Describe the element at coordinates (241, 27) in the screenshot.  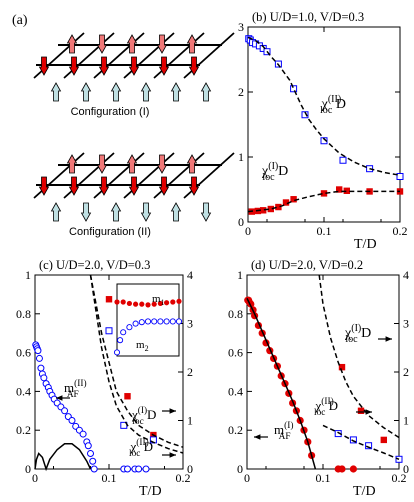
I see `y-tick-label: 3` at that location.